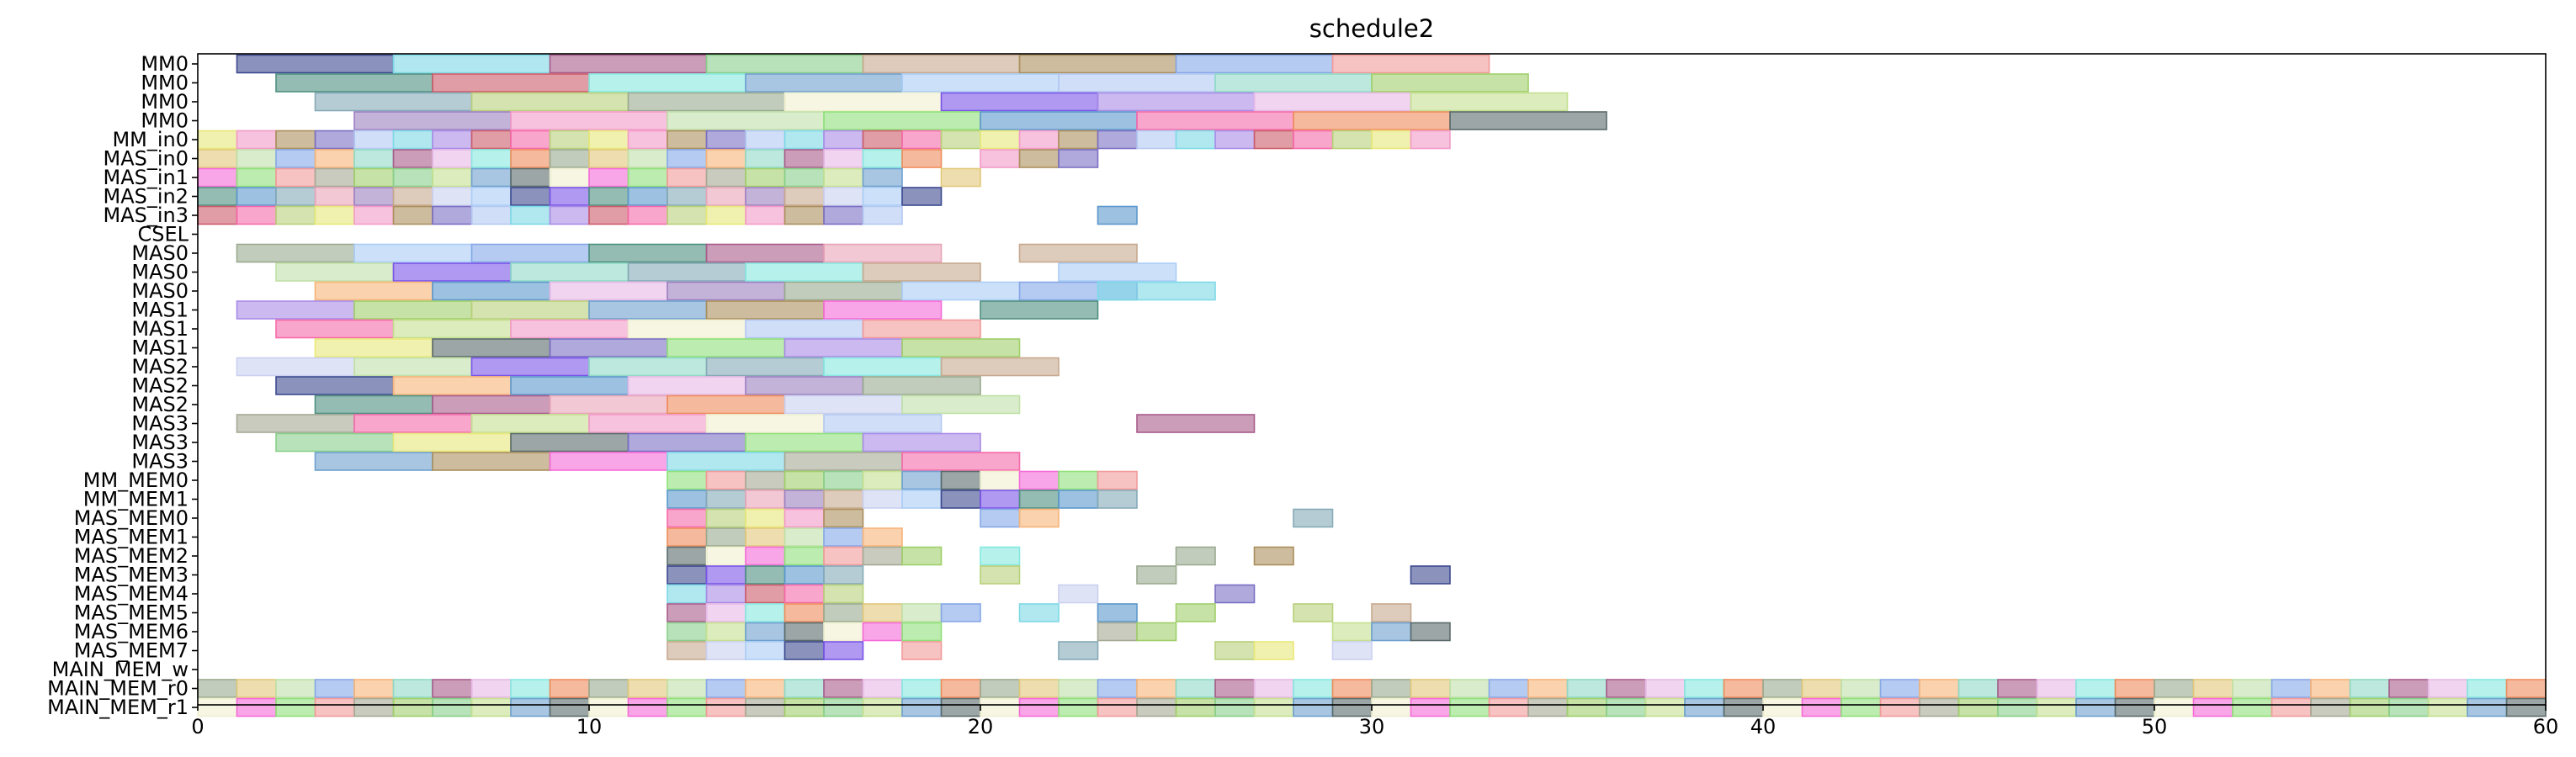  Describe the element at coordinates (1763, 726) in the screenshot. I see `x-tick-label: 40` at that location.